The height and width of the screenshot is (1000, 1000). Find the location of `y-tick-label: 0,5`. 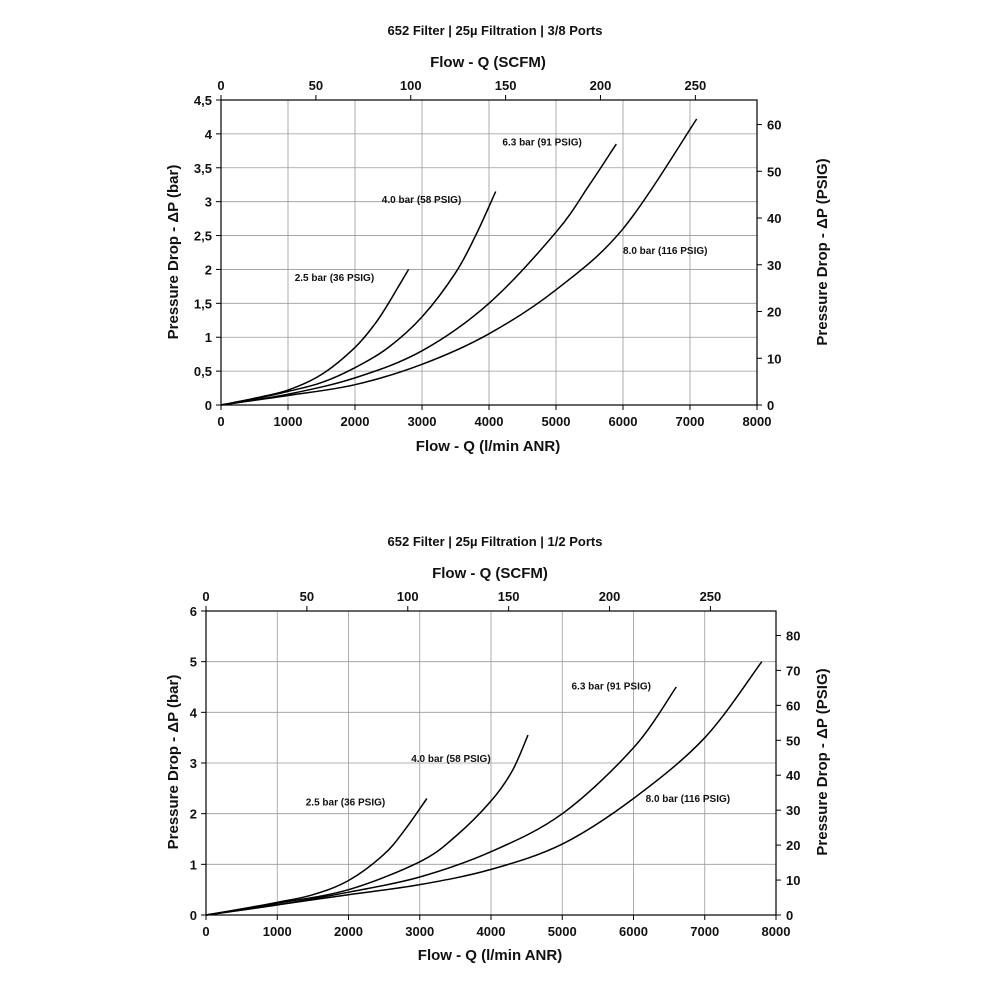

y-tick-label: 0,5 is located at coordinates (203, 371).